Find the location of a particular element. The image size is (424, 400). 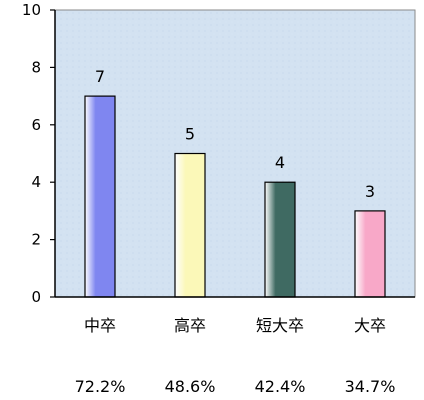

y-tick-label: 6 is located at coordinates (36, 125).